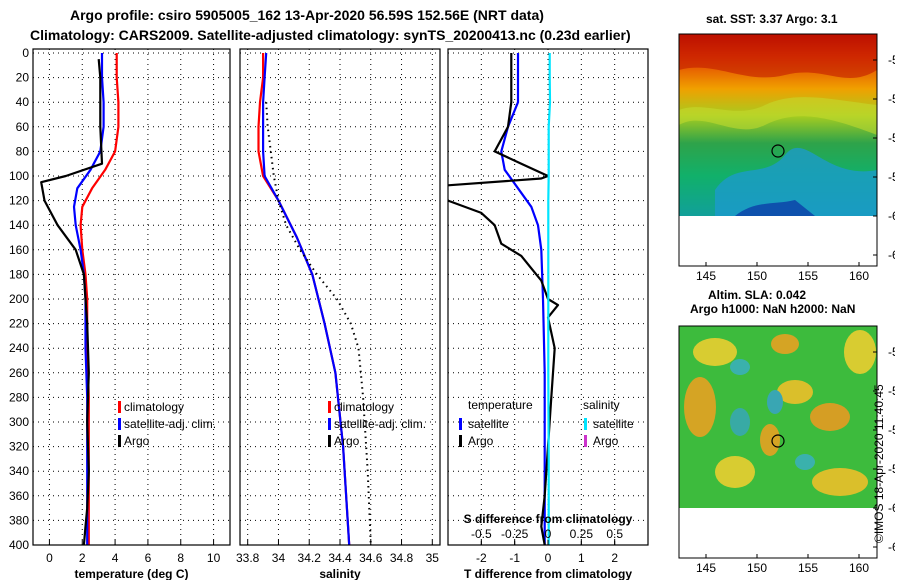 The image size is (900, 580). I want to click on secondary-x-tick-label: 0.5, so click(614, 534).